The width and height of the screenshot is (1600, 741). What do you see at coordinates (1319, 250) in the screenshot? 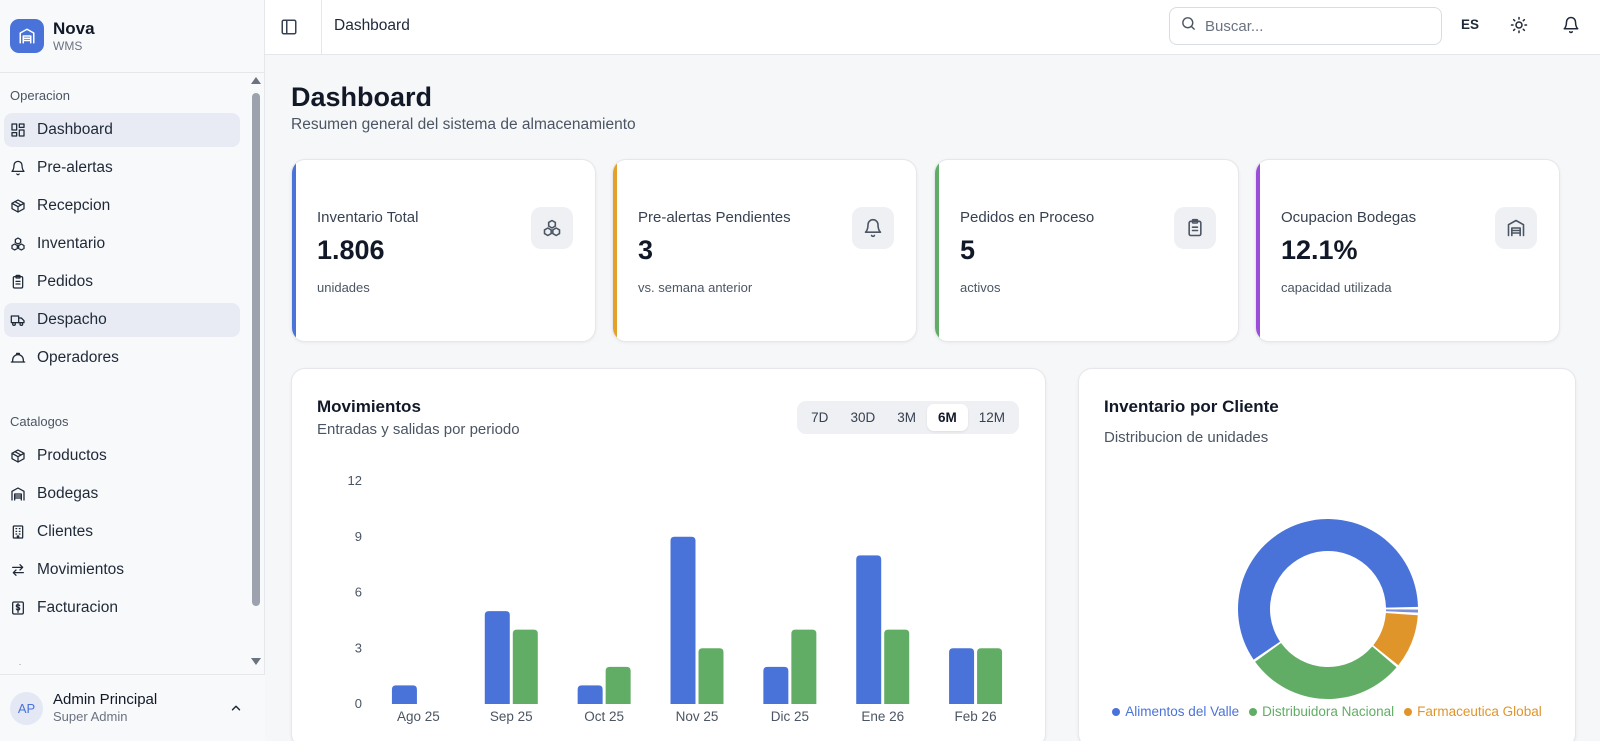
I see `stat-value: 12.1%` at bounding box center [1319, 250].